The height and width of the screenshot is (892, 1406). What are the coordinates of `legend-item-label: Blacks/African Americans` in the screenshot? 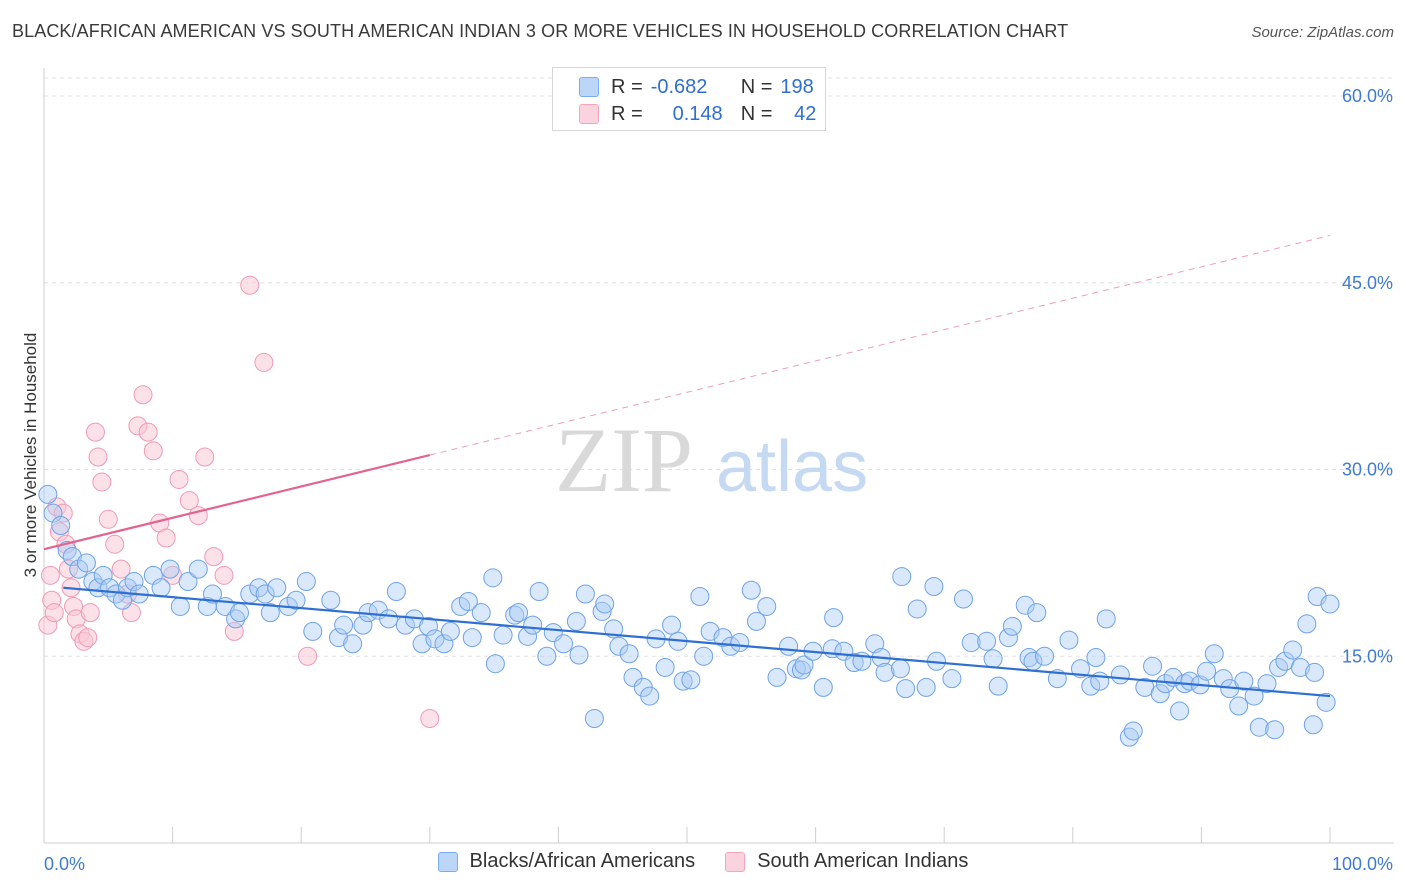 It's located at (582, 861).